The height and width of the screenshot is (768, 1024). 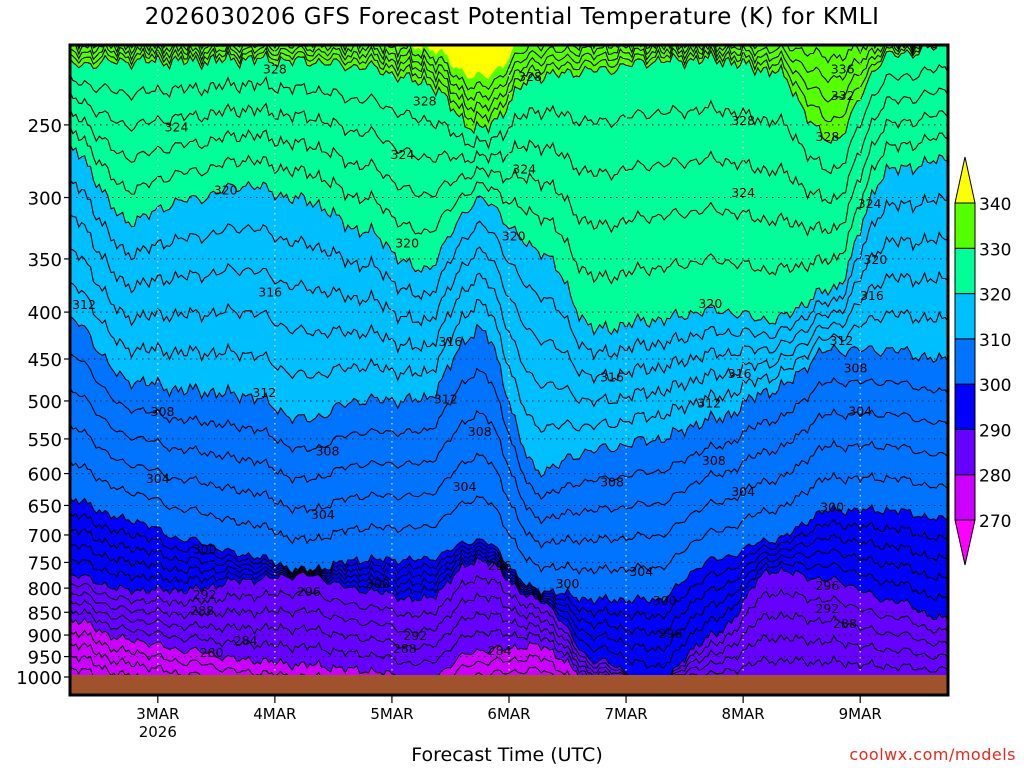 What do you see at coordinates (509, 685) in the screenshot?
I see `ground-layer` at bounding box center [509, 685].